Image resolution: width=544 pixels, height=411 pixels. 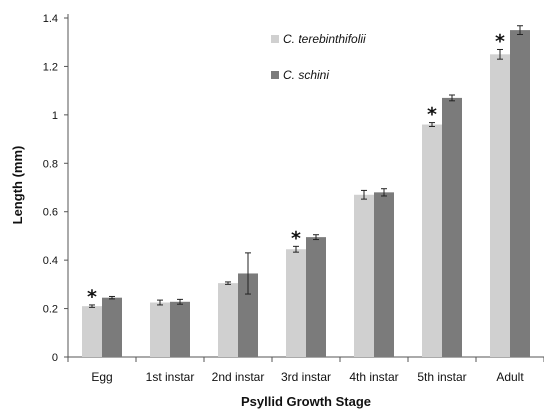 I want to click on y-tick-label: 1.2, so click(x=50, y=67).